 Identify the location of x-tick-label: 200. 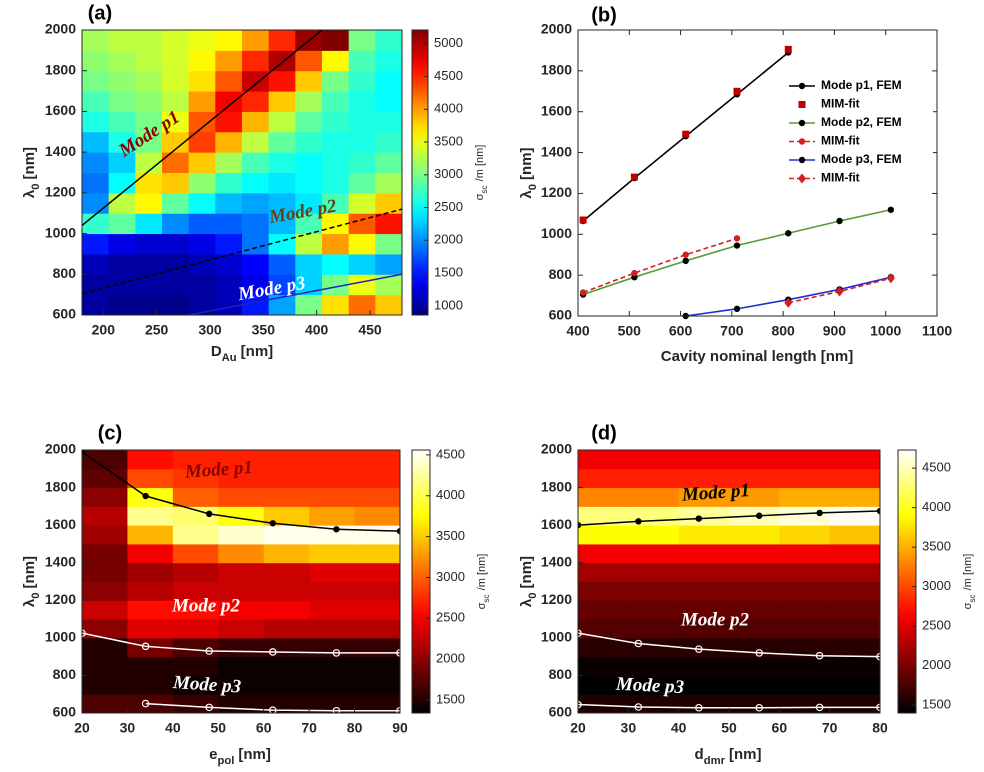
(104, 330).